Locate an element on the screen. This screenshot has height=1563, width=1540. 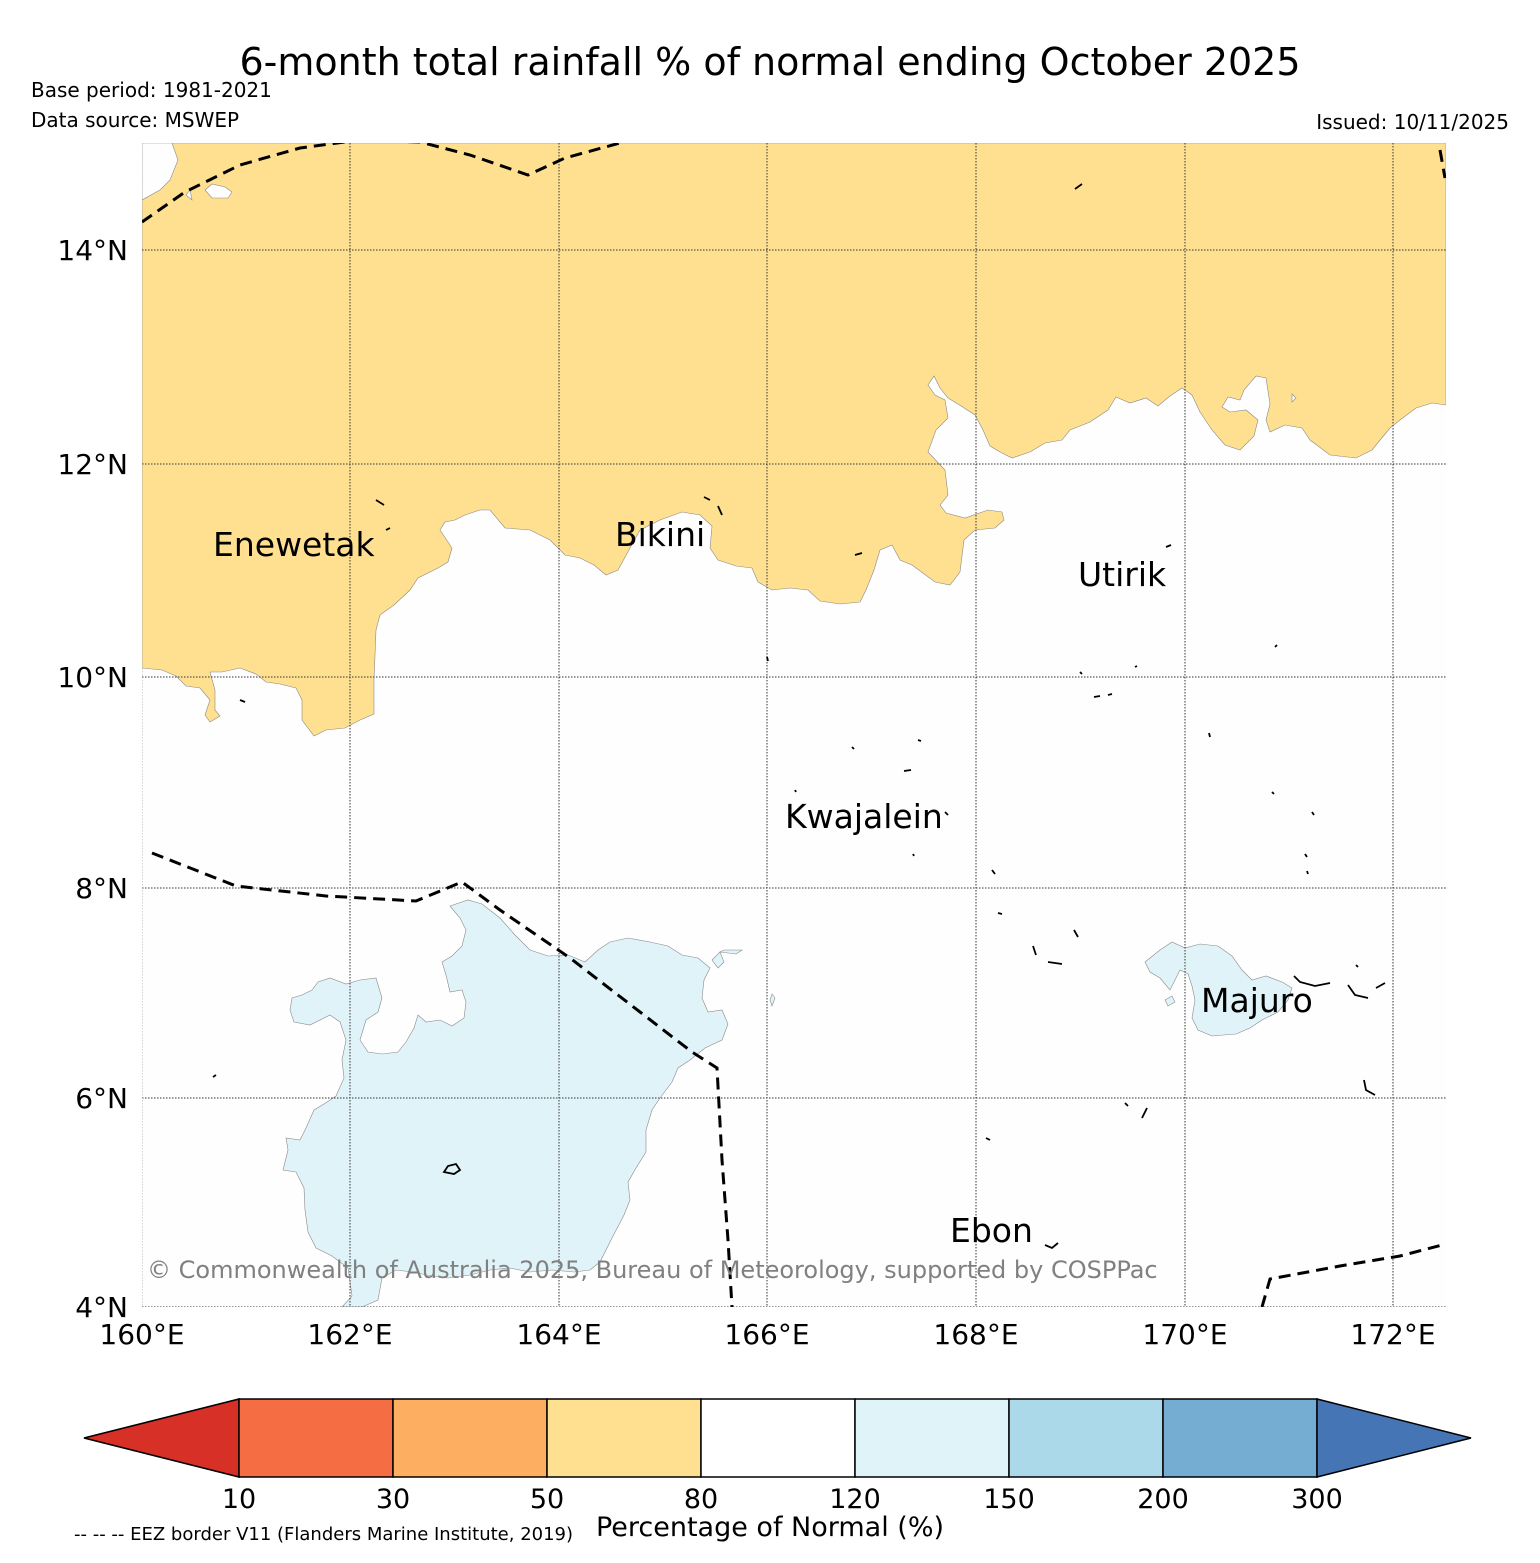
lat-label: 8°N is located at coordinates (101, 888).